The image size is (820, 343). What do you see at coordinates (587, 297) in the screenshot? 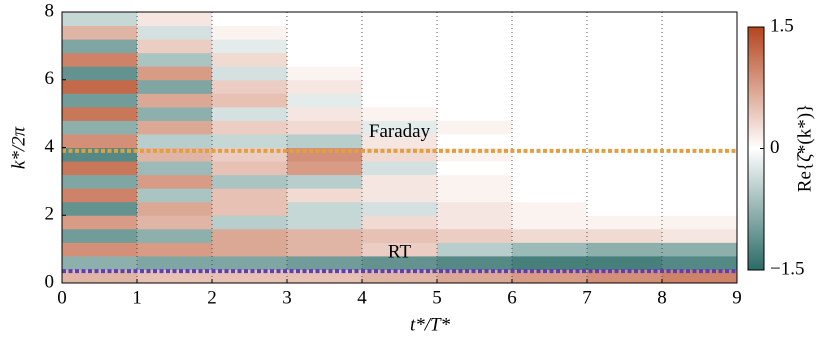
I see `x-tick-label: 7` at bounding box center [587, 297].